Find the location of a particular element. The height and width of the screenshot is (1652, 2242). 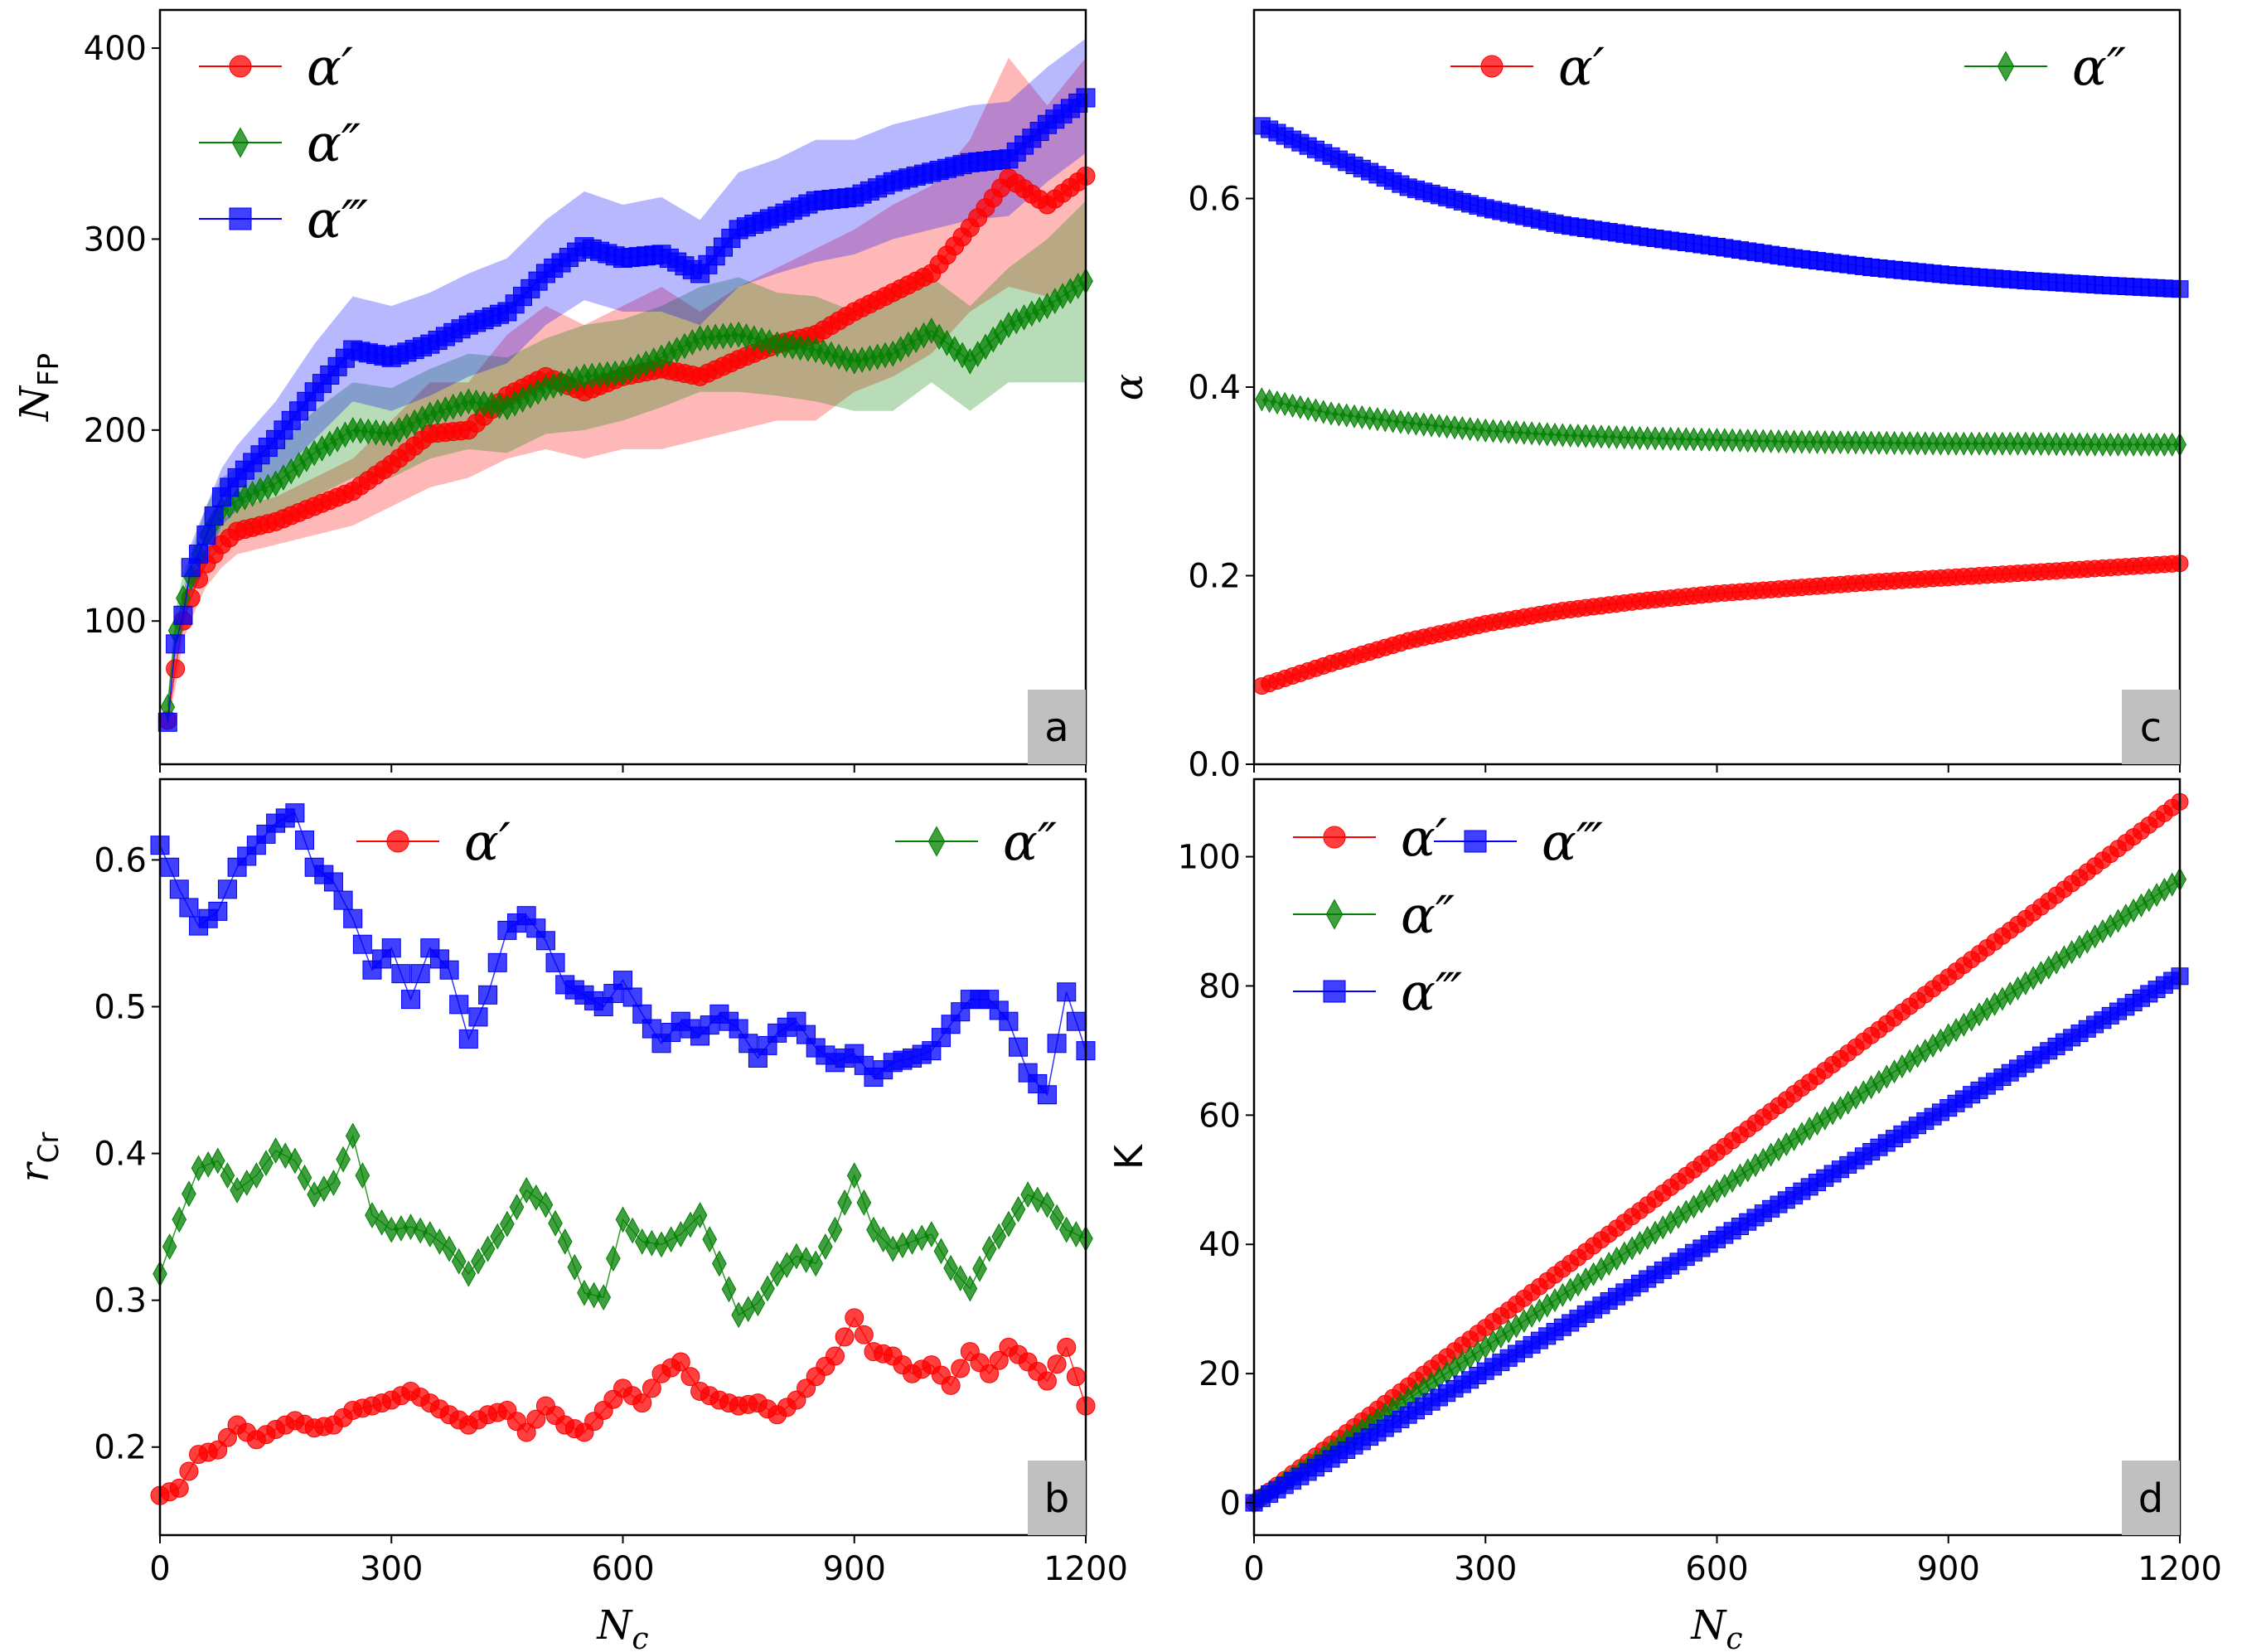

panel-b-legend-label-2: α‴ is located at coordinates (1573, 841).